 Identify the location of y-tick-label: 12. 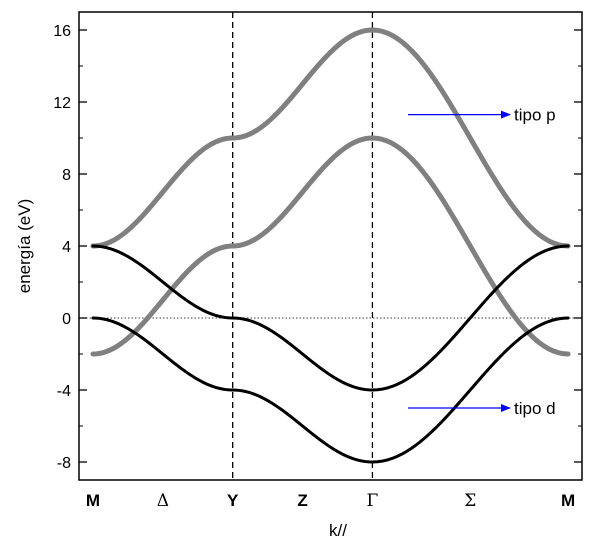
(62, 103).